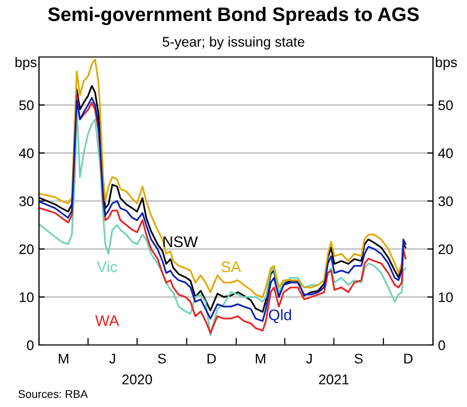 The height and width of the screenshot is (407, 467). What do you see at coordinates (137, 379) in the screenshot?
I see `x-tick-label: 2020` at bounding box center [137, 379].